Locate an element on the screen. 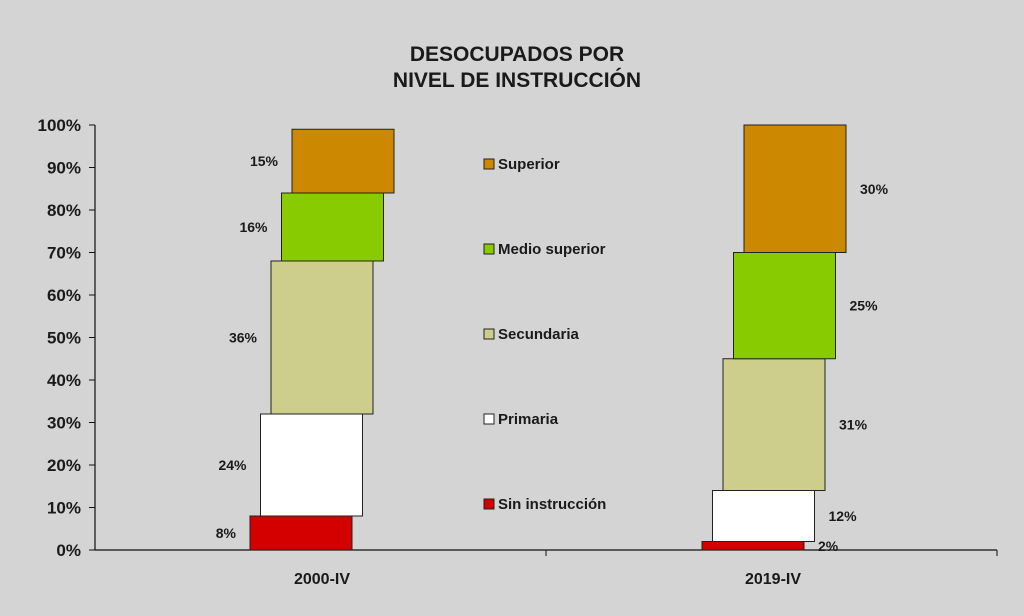  y-tick-label: 50% is located at coordinates (64, 338).